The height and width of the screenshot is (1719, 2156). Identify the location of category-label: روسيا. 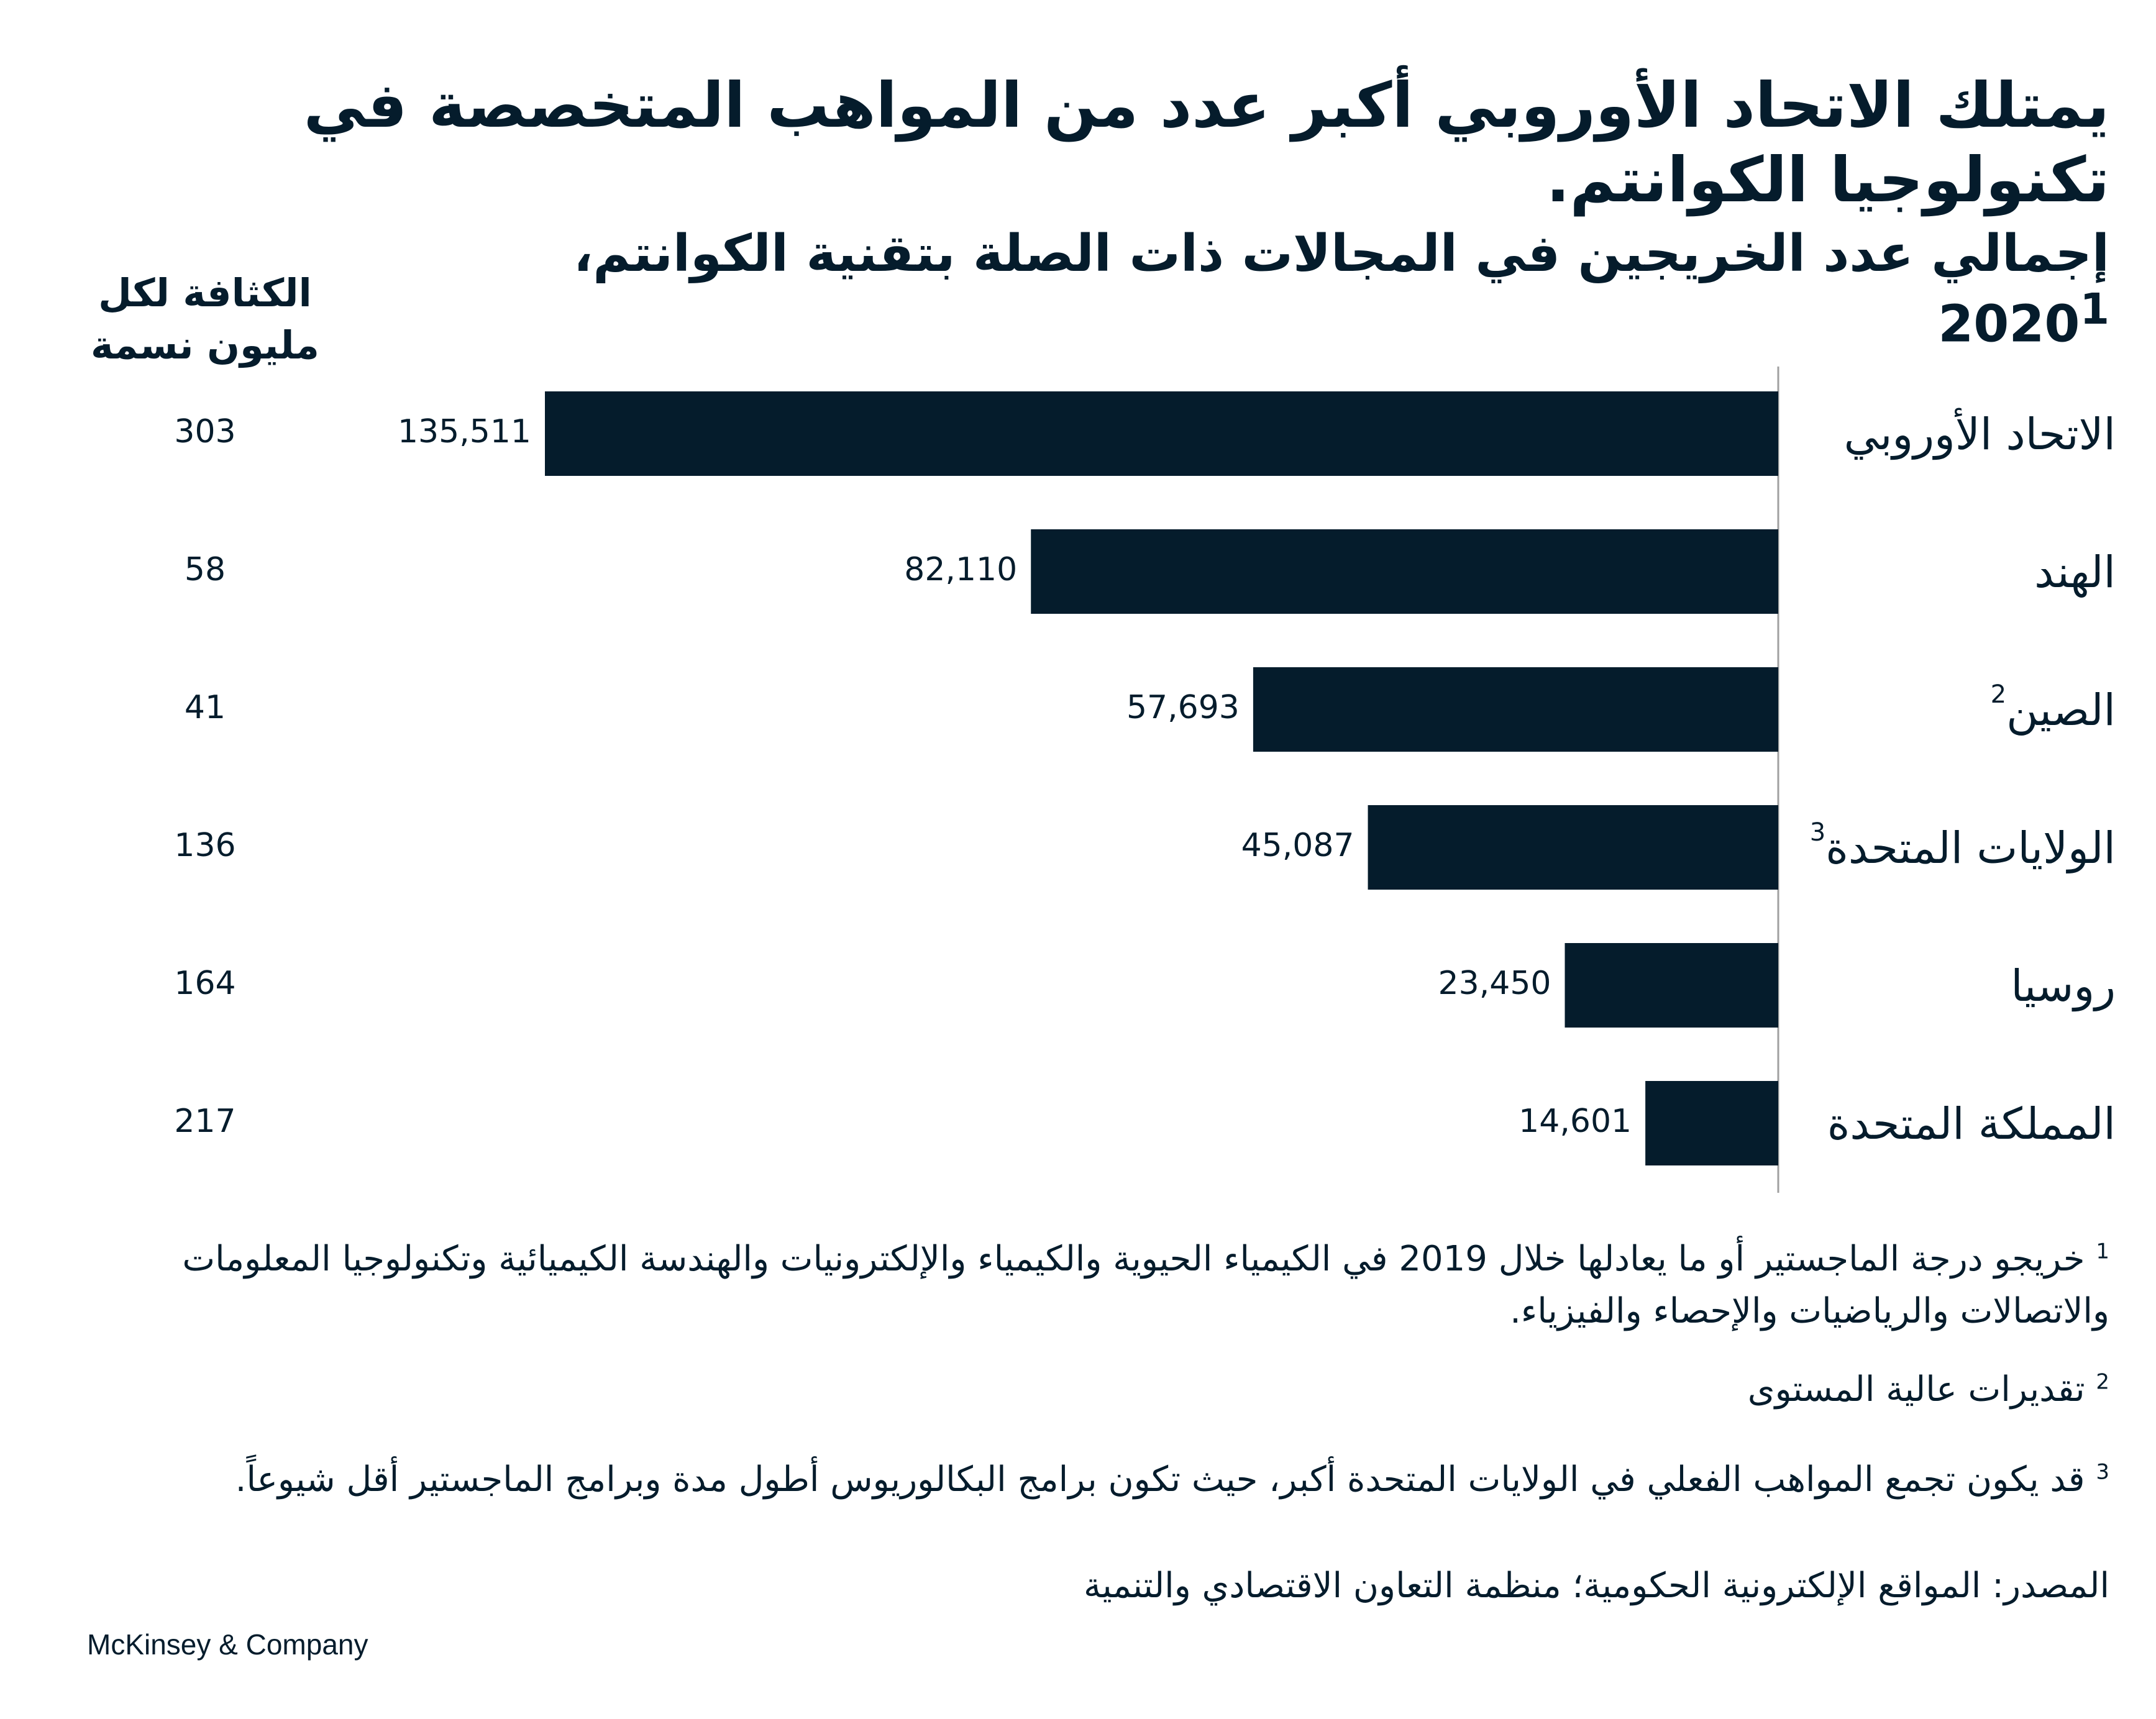
(2063, 986).